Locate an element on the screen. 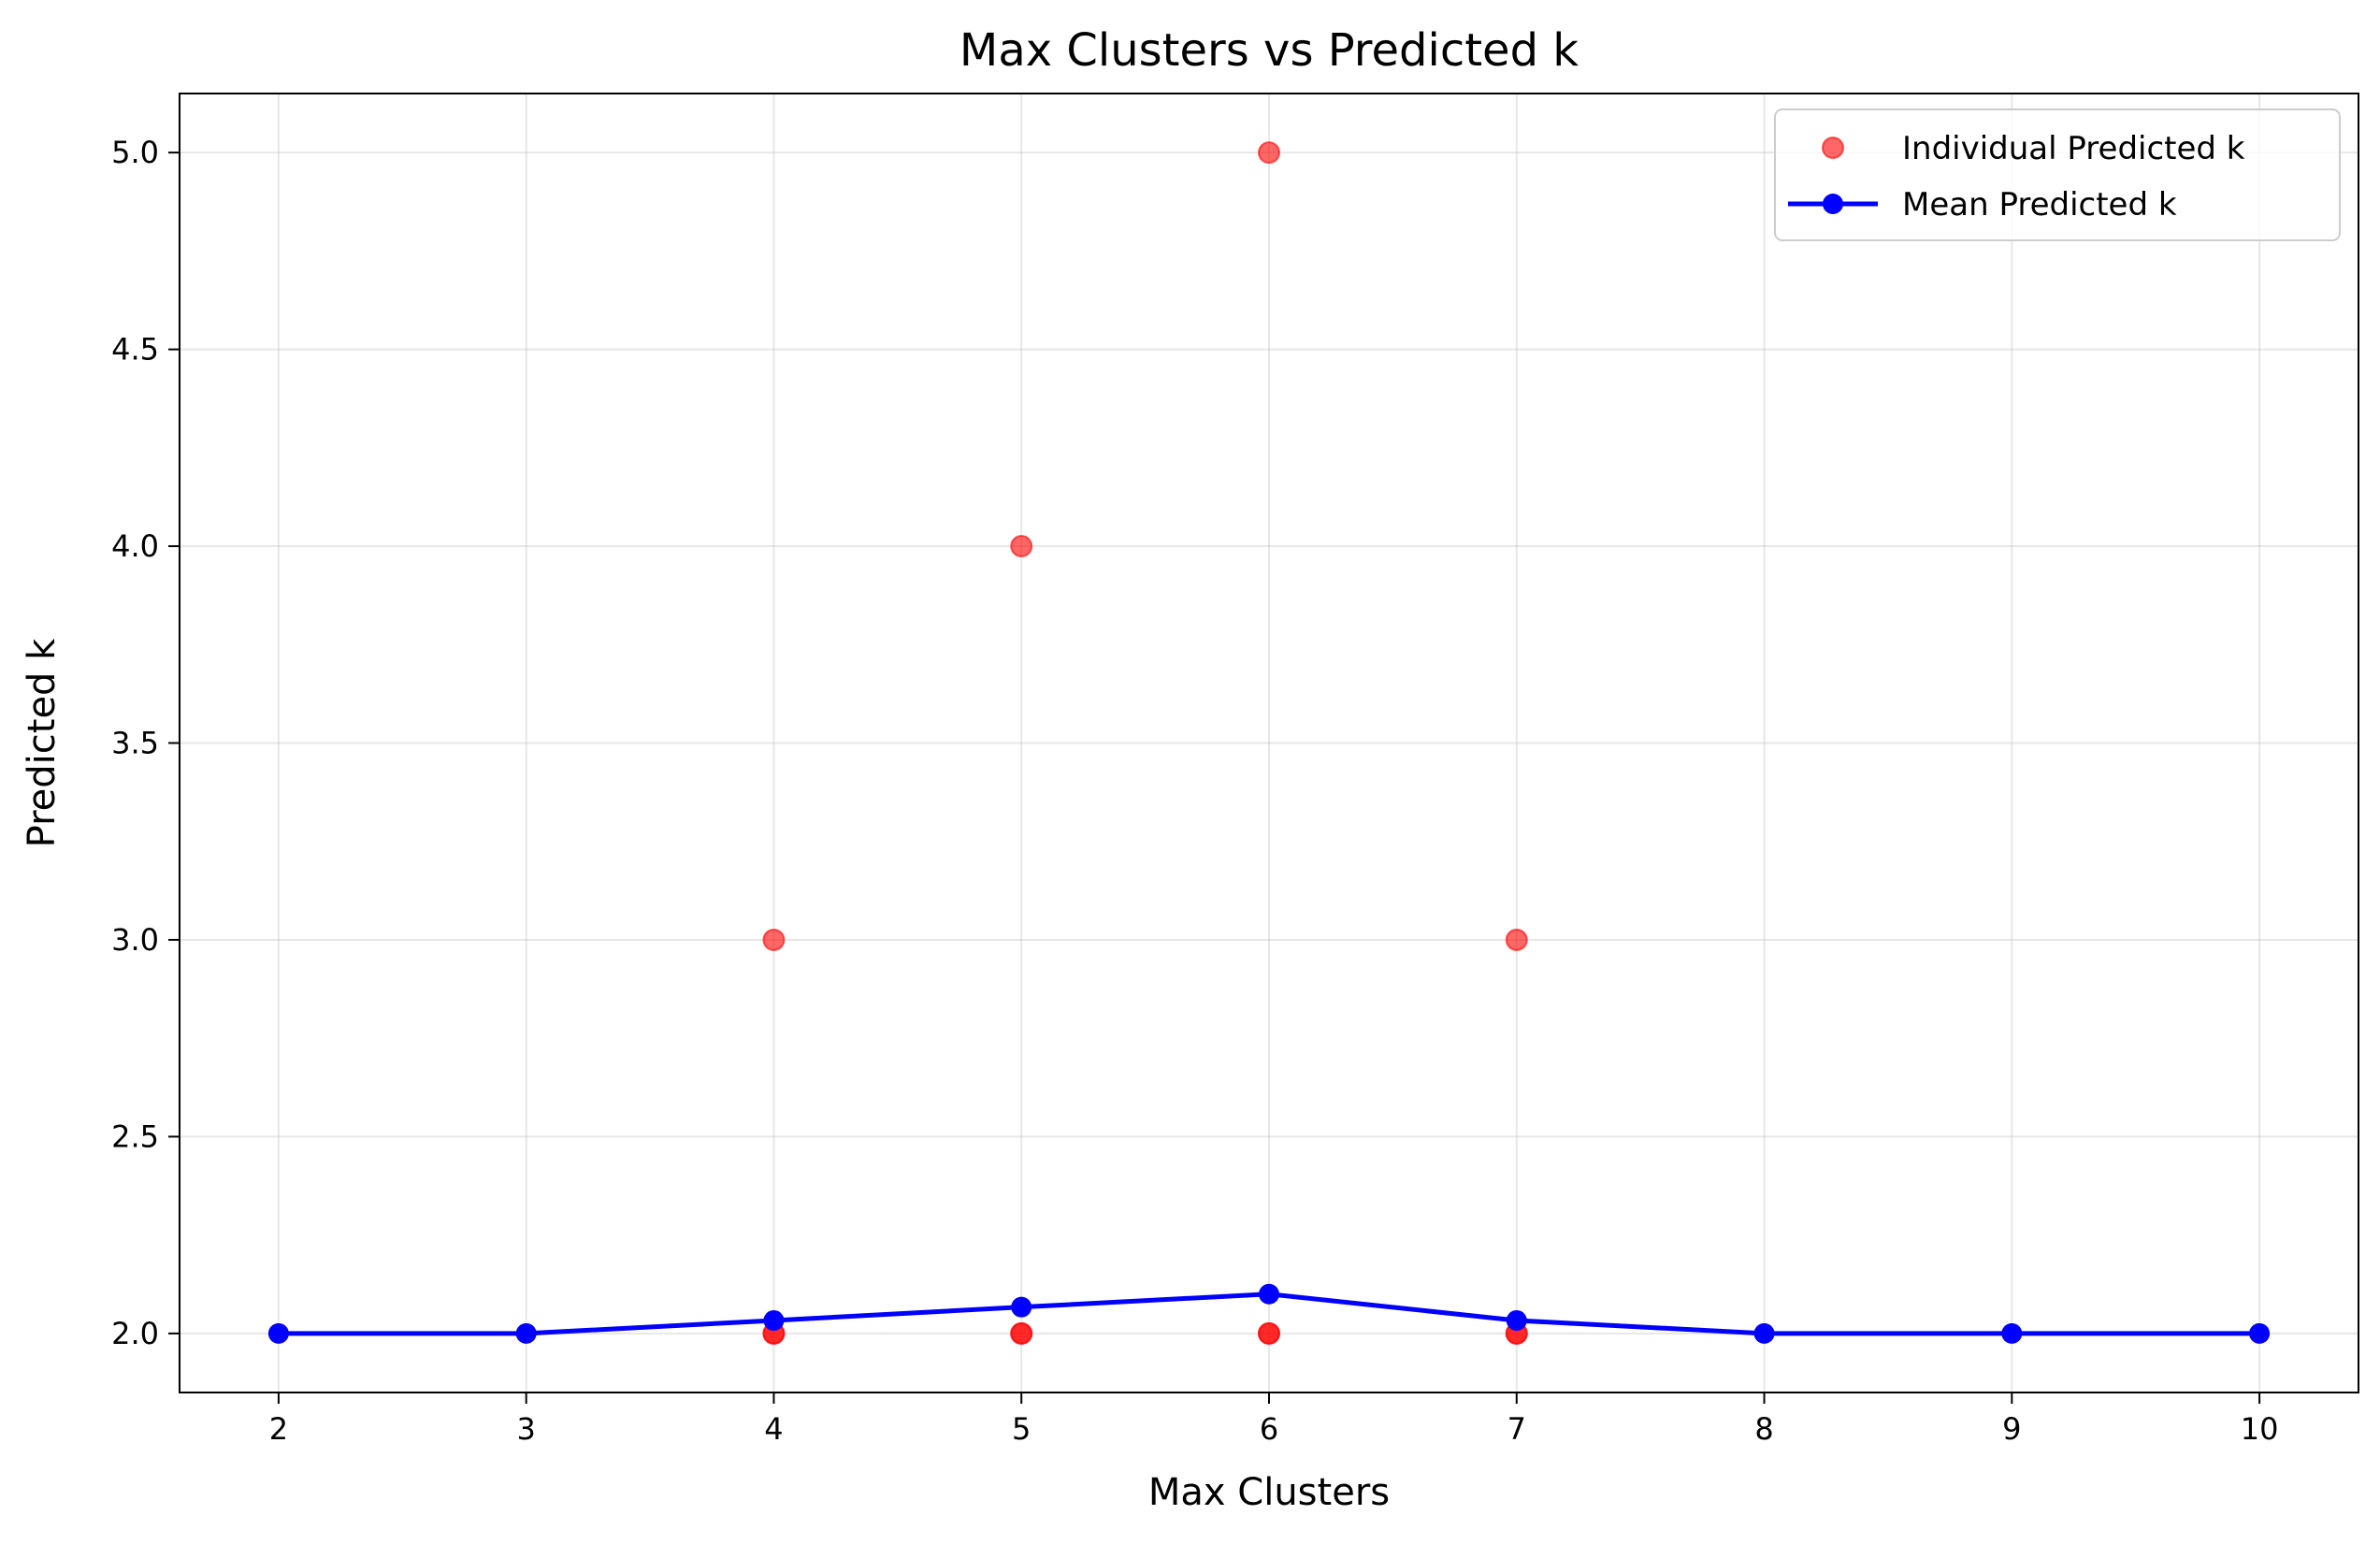 The height and width of the screenshot is (1544, 2380). x-axis-label: Max Clusters is located at coordinates (1269, 1492).